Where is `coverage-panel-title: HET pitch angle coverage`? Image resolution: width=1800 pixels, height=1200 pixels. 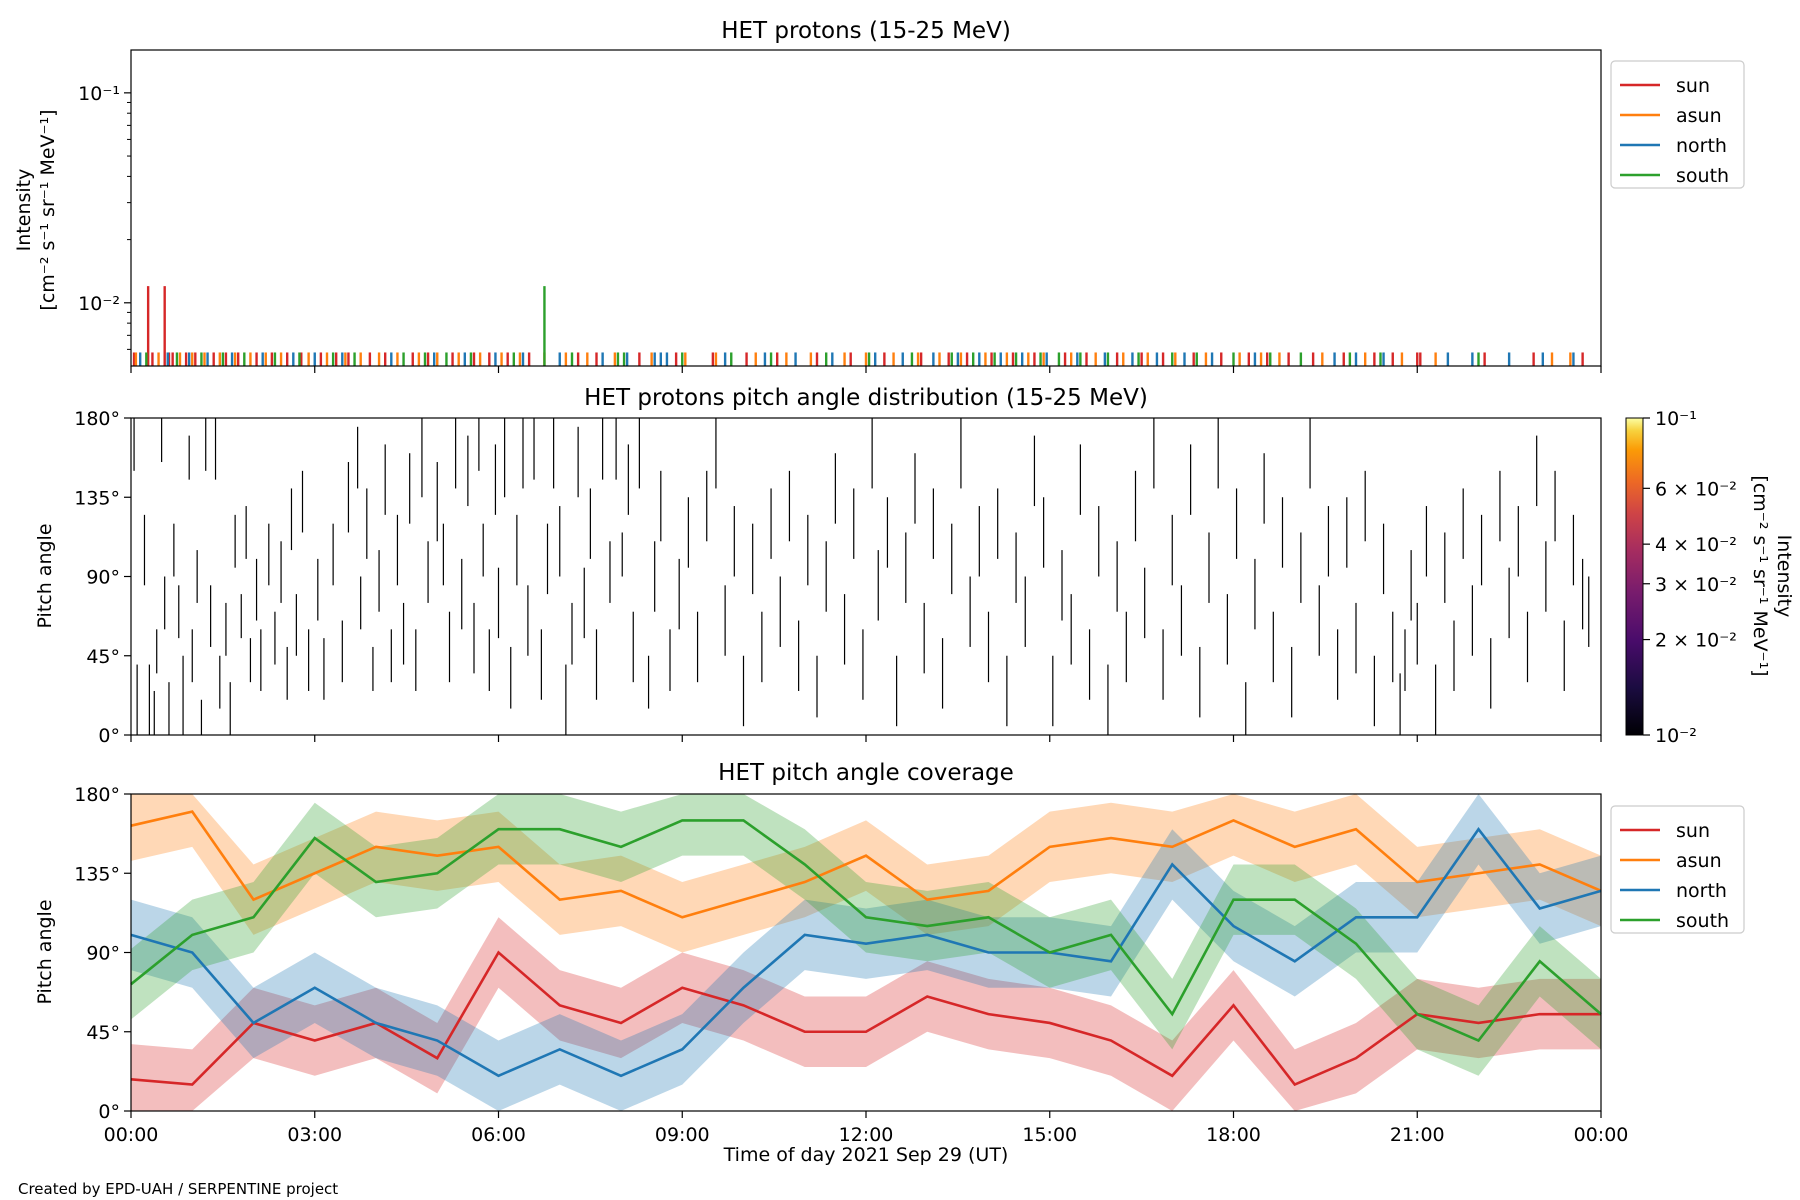 coverage-panel-title: HET pitch angle coverage is located at coordinates (866, 773).